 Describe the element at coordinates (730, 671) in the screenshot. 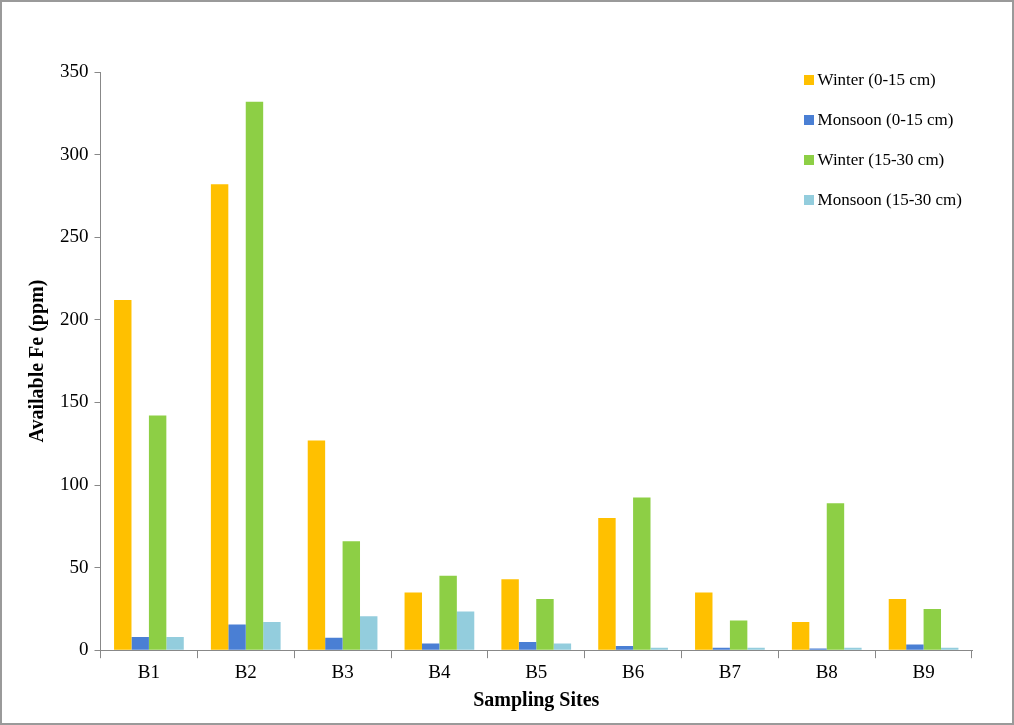

I see `x-tick-label: B7` at that location.